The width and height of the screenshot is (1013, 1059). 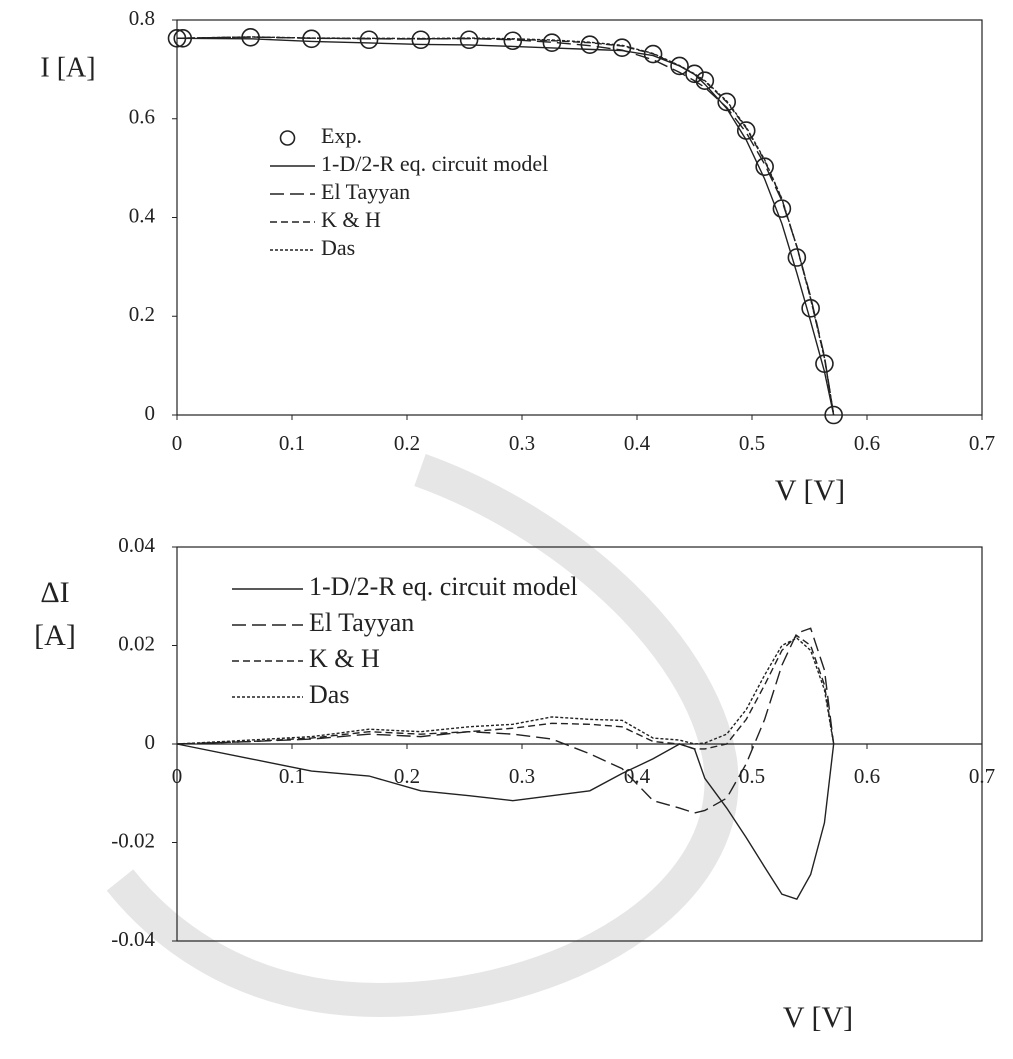 I want to click on y-tick-label: 0.8, so click(x=142, y=18).